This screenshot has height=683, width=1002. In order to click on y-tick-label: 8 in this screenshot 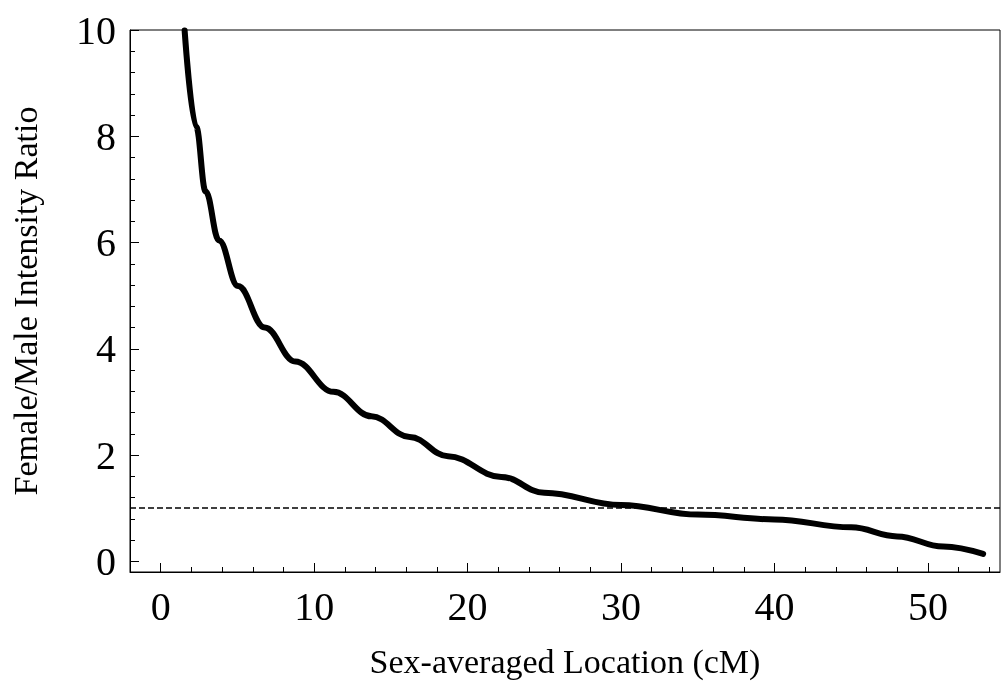, I will do `click(106, 136)`.